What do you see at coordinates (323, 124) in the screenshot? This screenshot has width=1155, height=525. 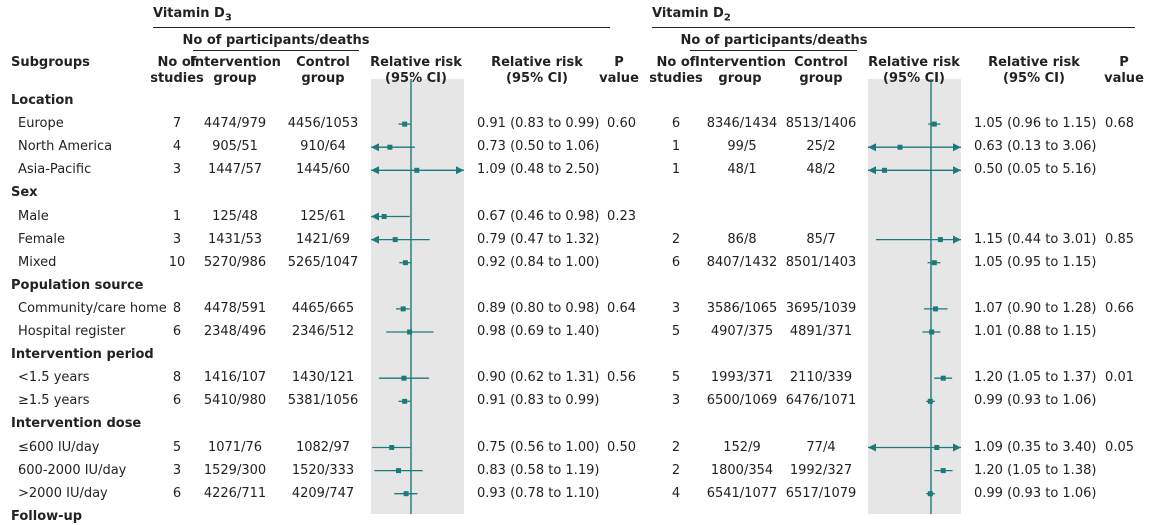 I see `d3-control-cell: 4456/1053` at bounding box center [323, 124].